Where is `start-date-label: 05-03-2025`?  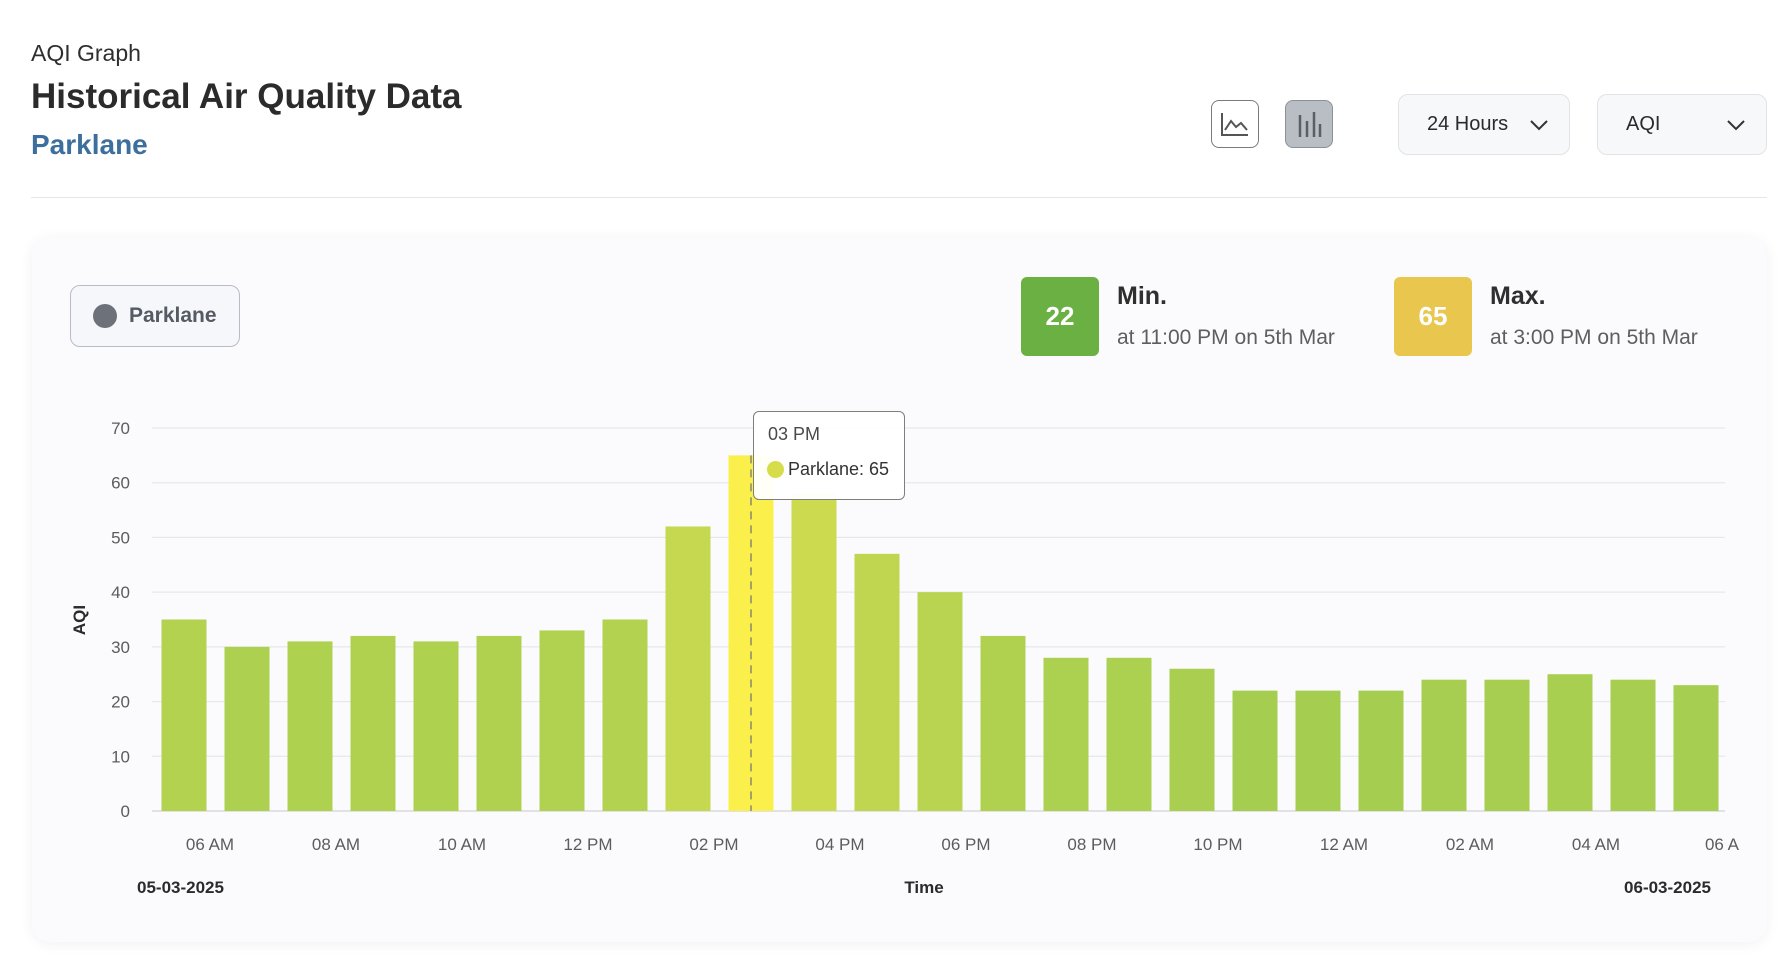
start-date-label: 05-03-2025 is located at coordinates (180, 887).